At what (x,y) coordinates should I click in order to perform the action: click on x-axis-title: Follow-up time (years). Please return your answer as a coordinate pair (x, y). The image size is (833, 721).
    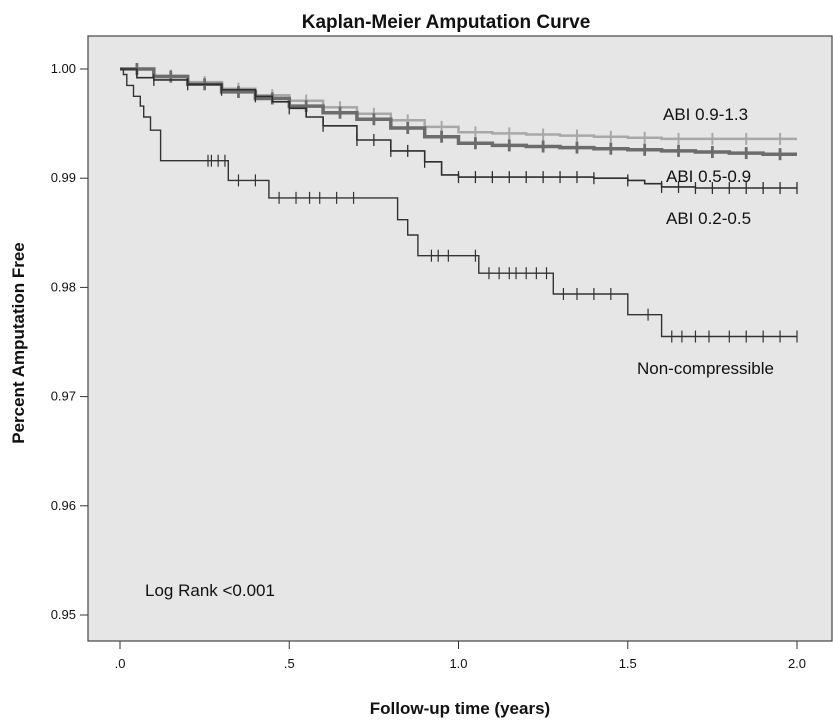
    Looking at the image, I should click on (460, 708).